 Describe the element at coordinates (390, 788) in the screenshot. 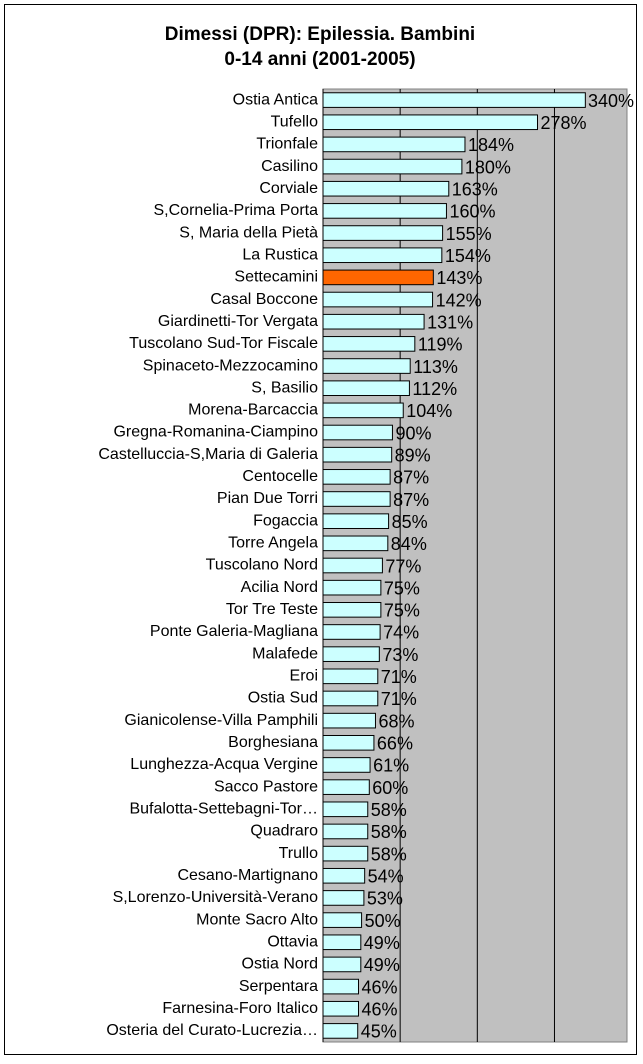

I see `value-label: 60%` at that location.